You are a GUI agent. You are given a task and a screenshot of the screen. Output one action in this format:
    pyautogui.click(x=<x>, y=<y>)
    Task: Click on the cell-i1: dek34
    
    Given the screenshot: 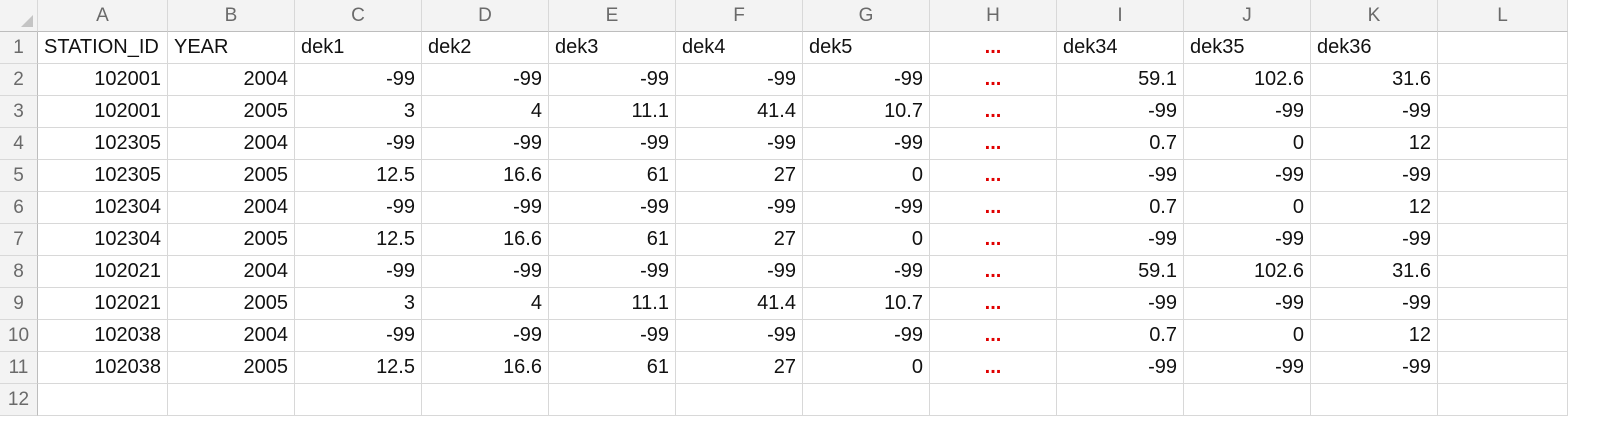 What is the action you would take?
    pyautogui.click(x=1120, y=48)
    